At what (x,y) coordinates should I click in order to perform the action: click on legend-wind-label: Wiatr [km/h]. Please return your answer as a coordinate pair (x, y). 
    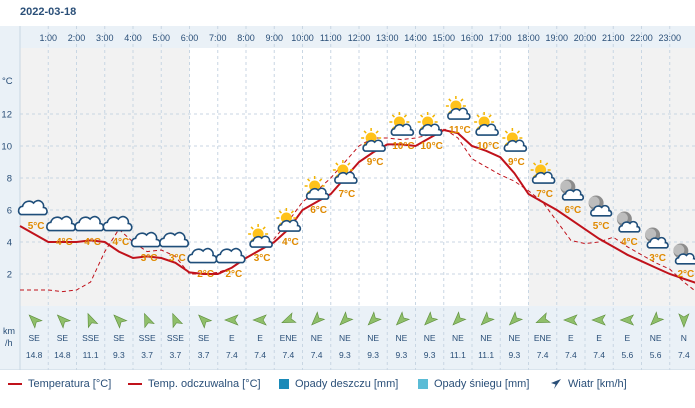
    Looking at the image, I should click on (597, 384).